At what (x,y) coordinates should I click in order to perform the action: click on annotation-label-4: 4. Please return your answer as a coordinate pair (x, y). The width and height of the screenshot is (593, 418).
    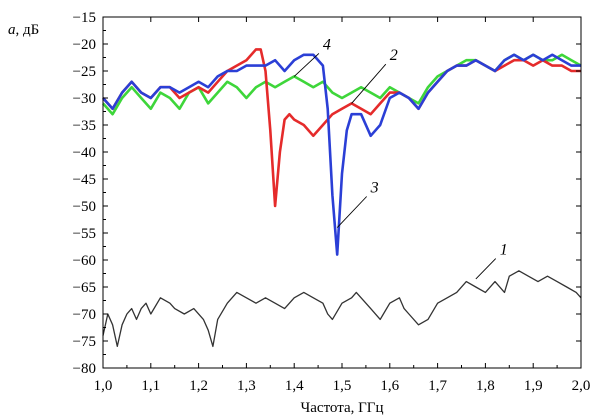
    Looking at the image, I should click on (327, 44).